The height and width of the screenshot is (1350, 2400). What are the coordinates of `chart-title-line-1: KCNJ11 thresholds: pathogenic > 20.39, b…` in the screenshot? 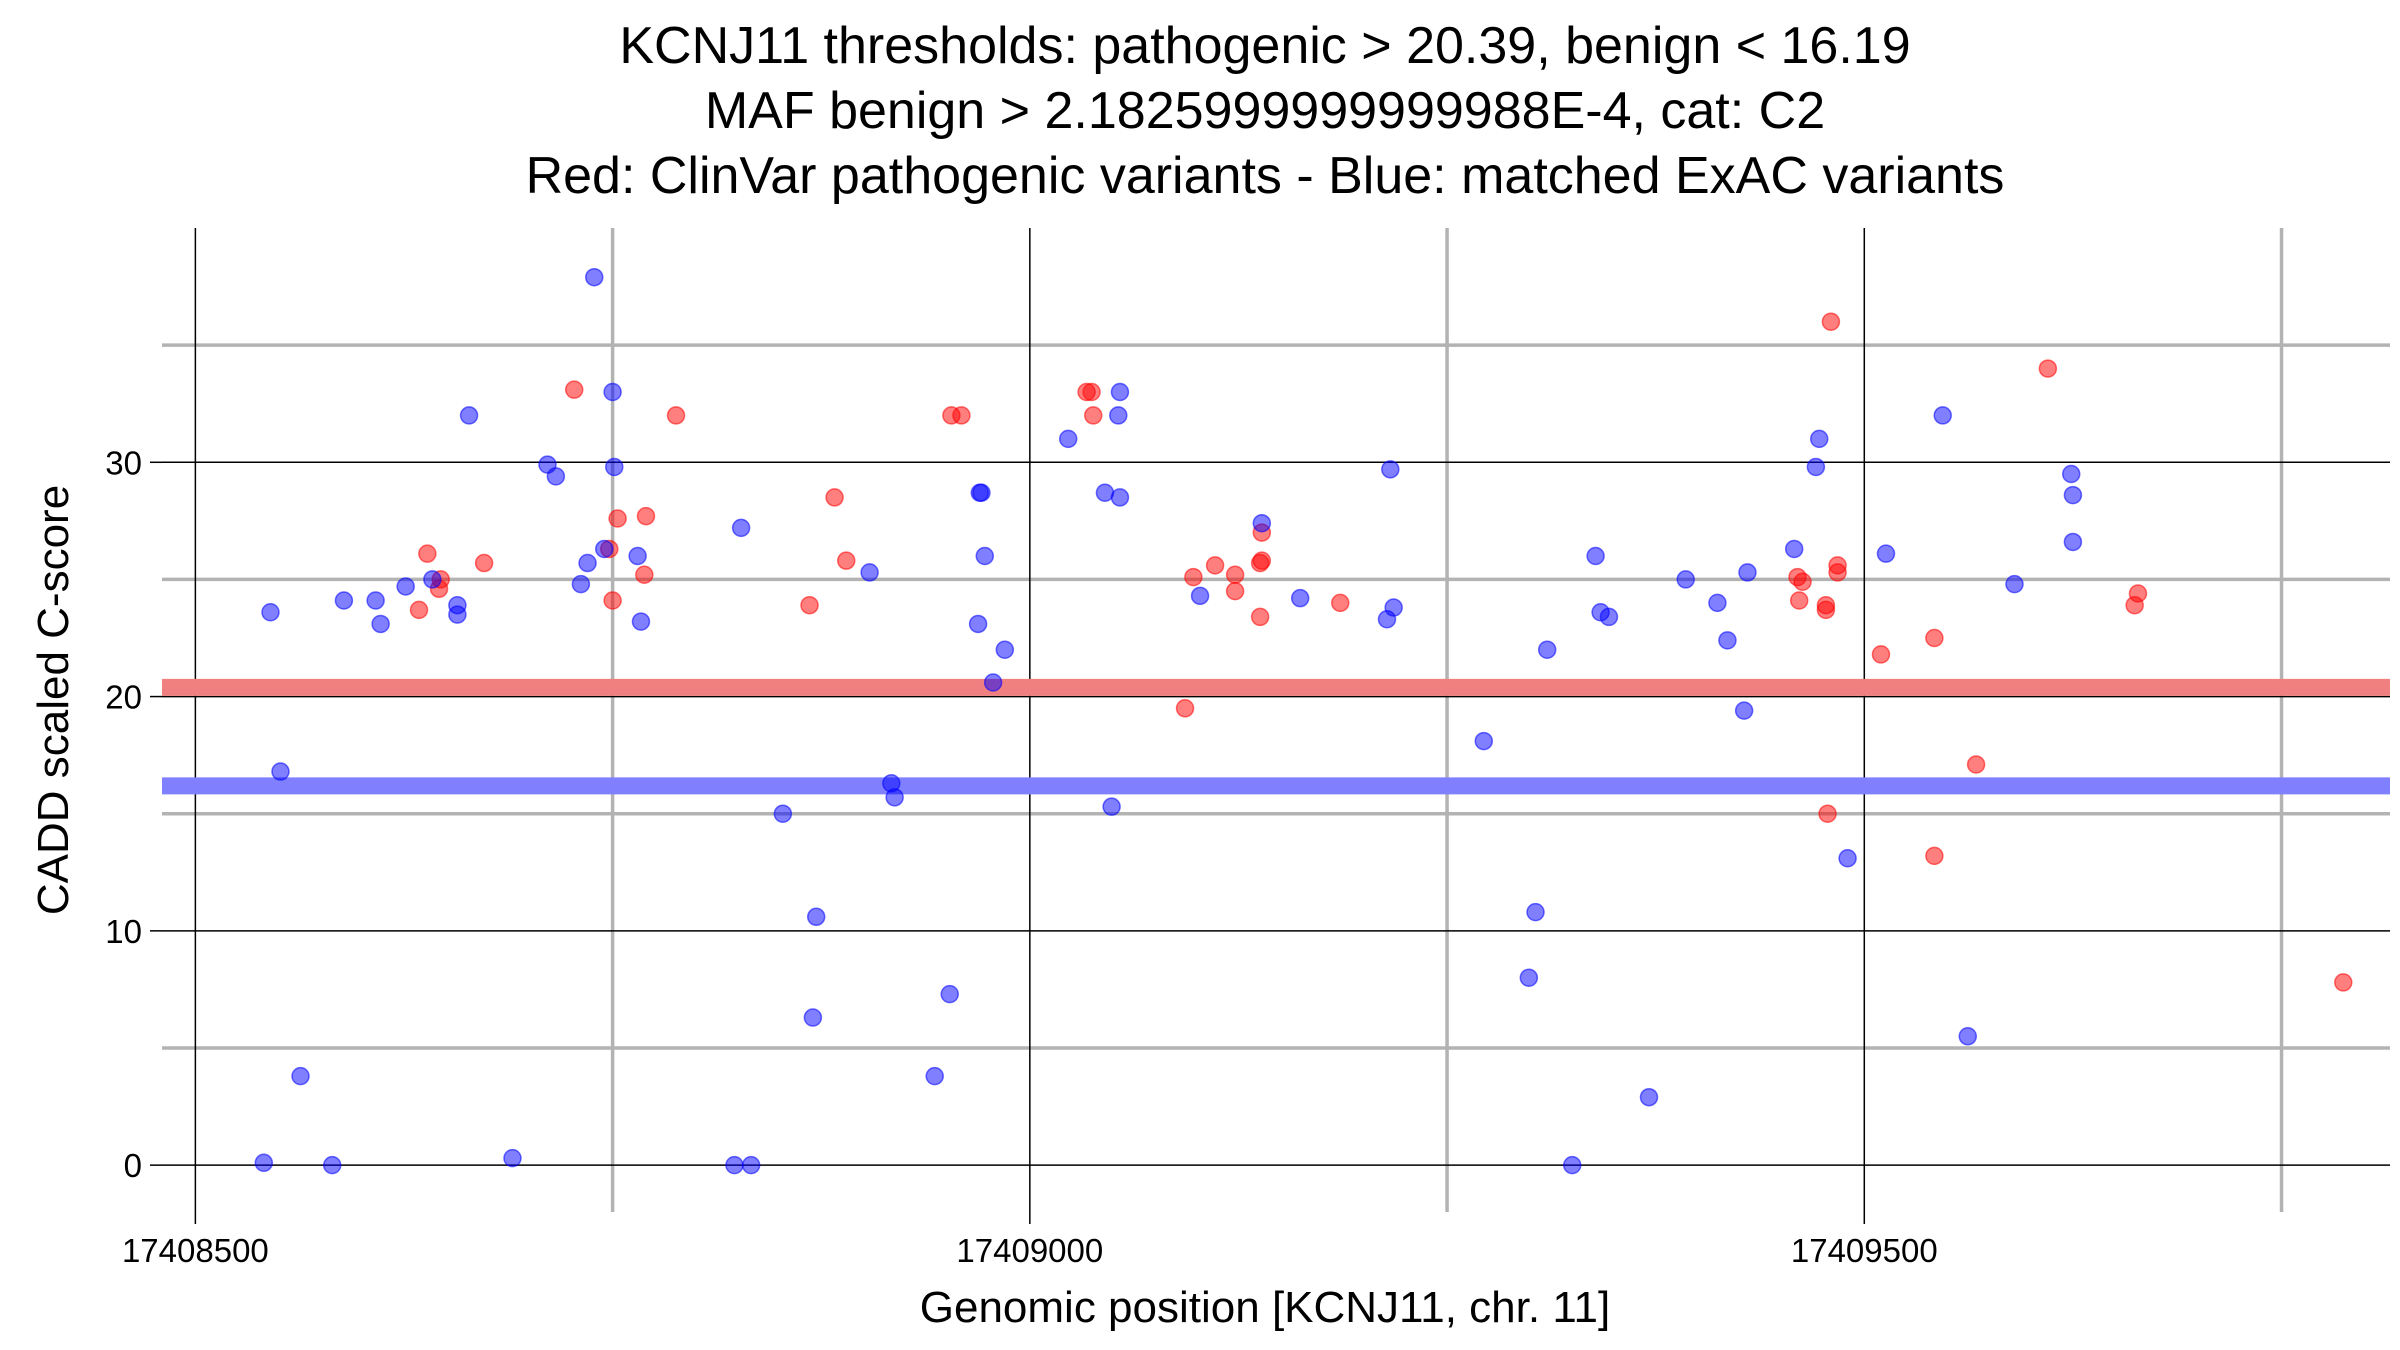 It's located at (1264, 46).